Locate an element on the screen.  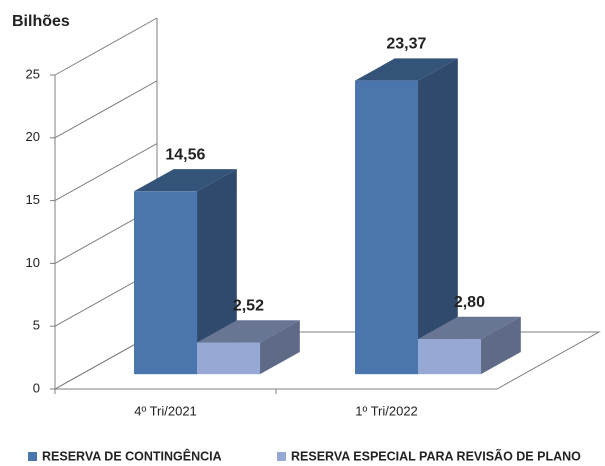
value-label: 14,56 is located at coordinates (185, 154).